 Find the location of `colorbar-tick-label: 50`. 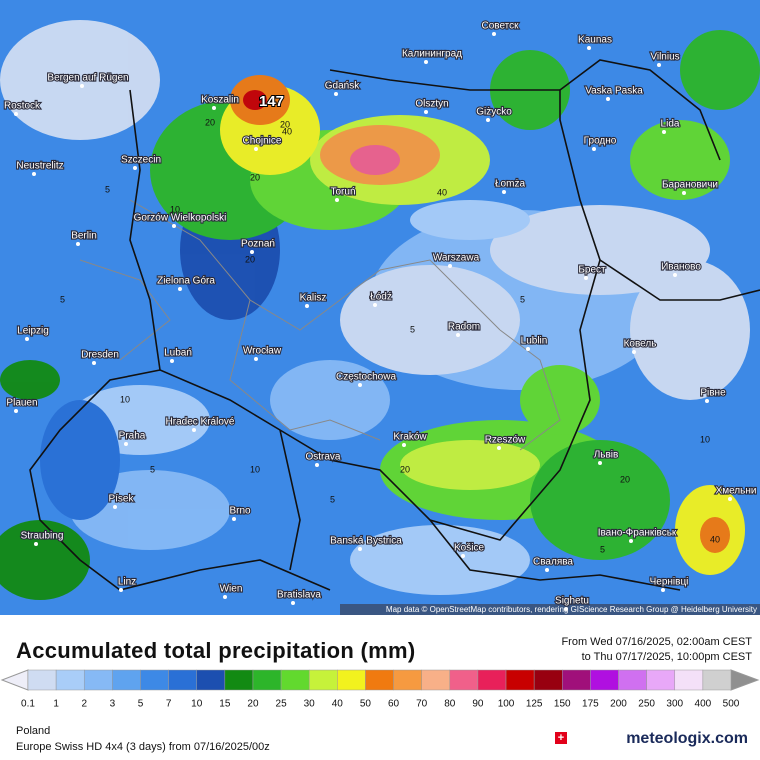

colorbar-tick-label: 50 is located at coordinates (366, 704).